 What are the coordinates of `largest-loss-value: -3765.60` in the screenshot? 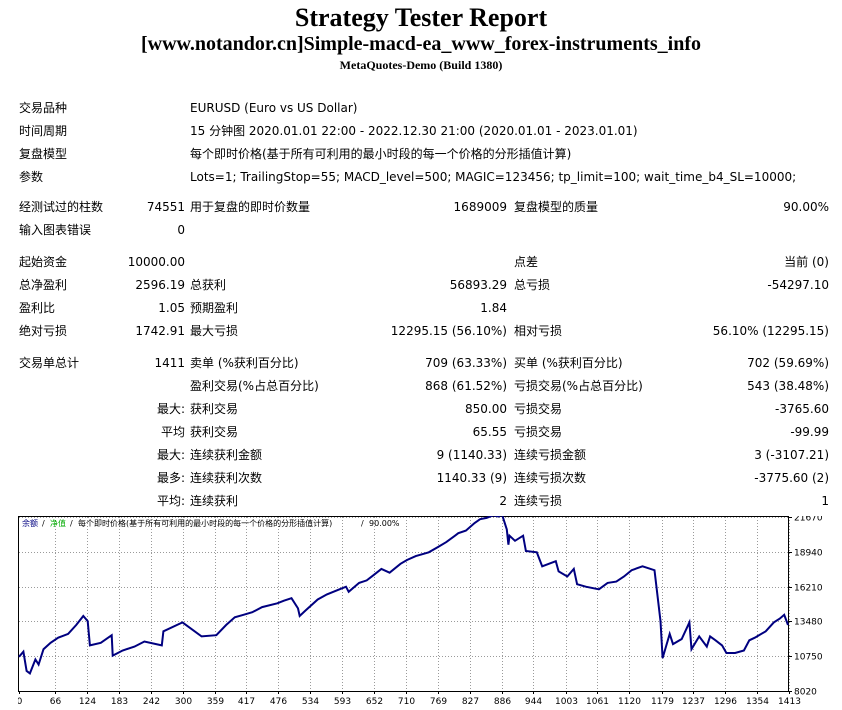 It's located at (802, 409).